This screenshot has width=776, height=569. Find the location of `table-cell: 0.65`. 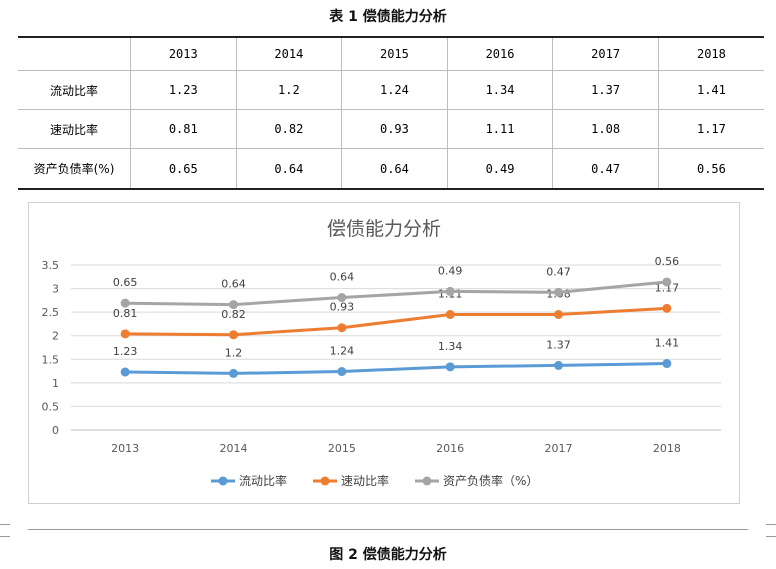

table-cell: 0.65 is located at coordinates (183, 169).